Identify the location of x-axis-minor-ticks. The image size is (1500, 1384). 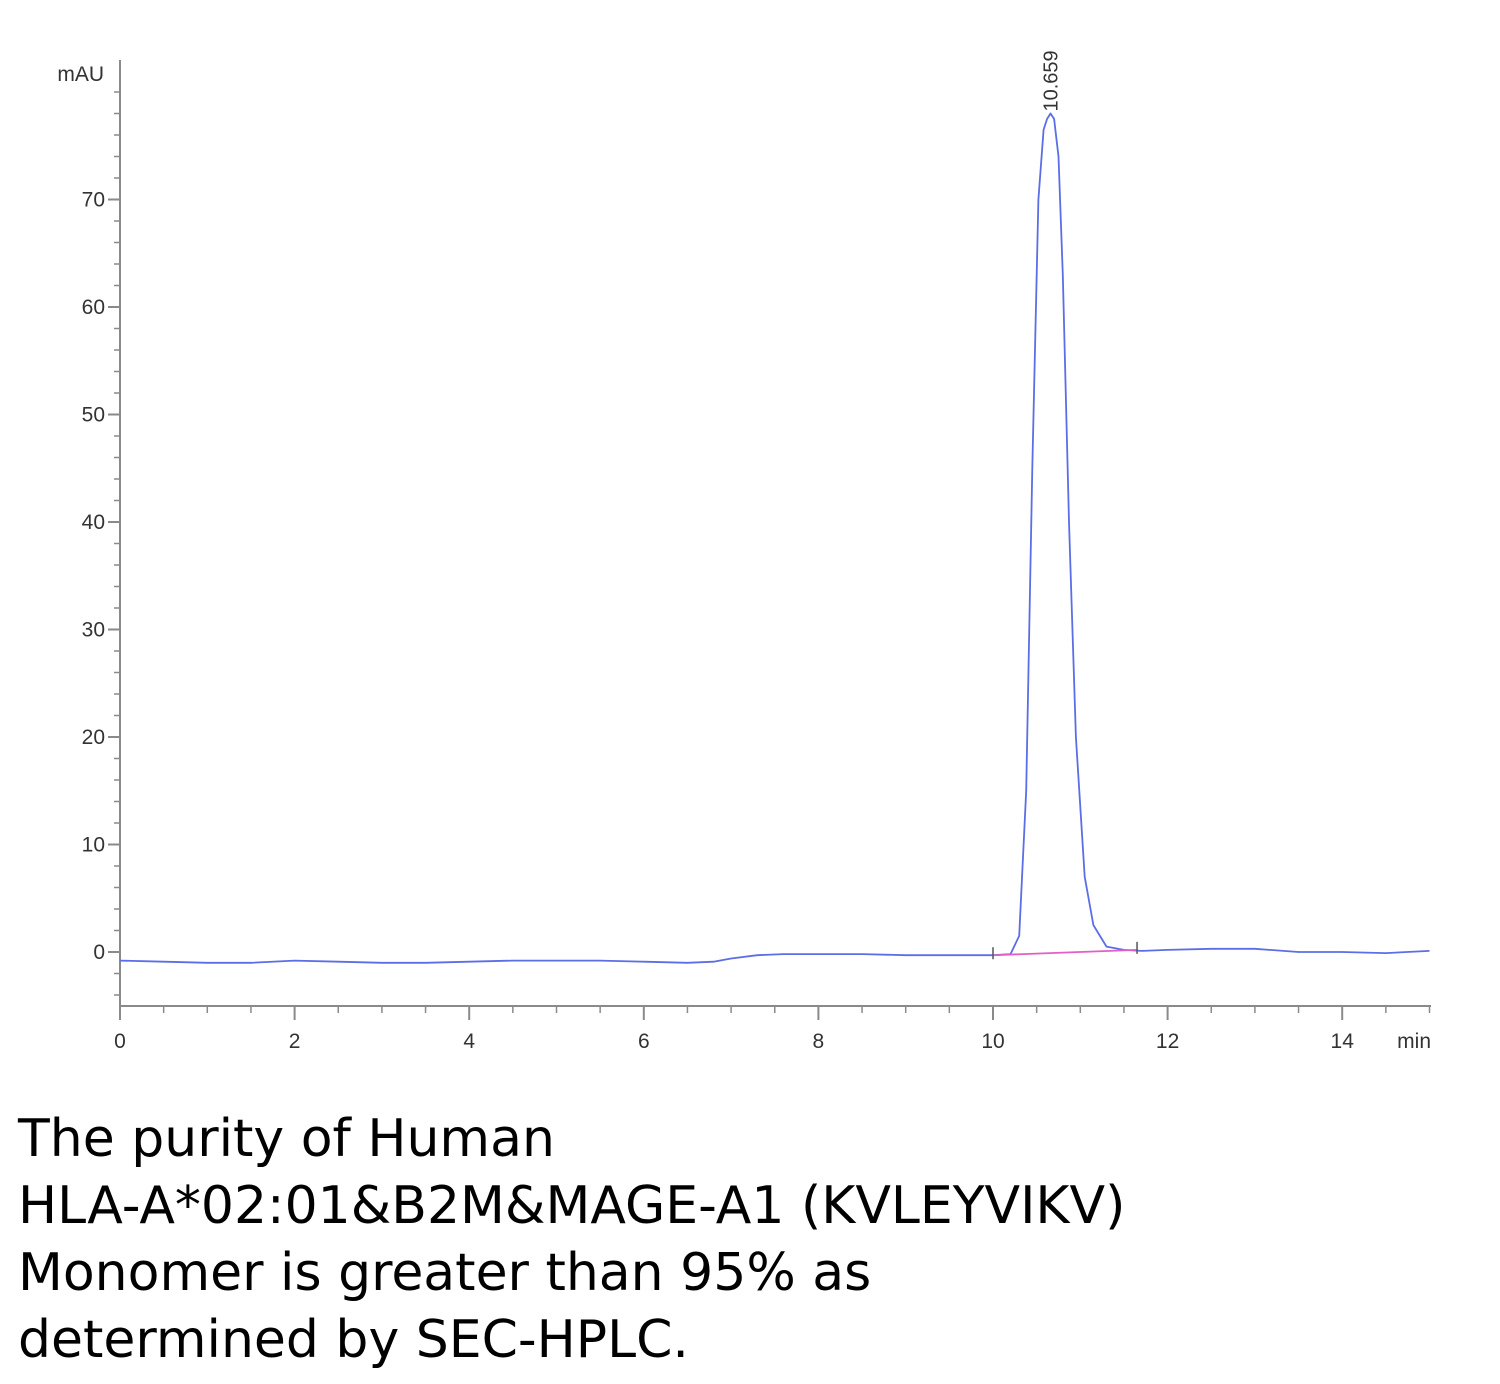
(796, 1009).